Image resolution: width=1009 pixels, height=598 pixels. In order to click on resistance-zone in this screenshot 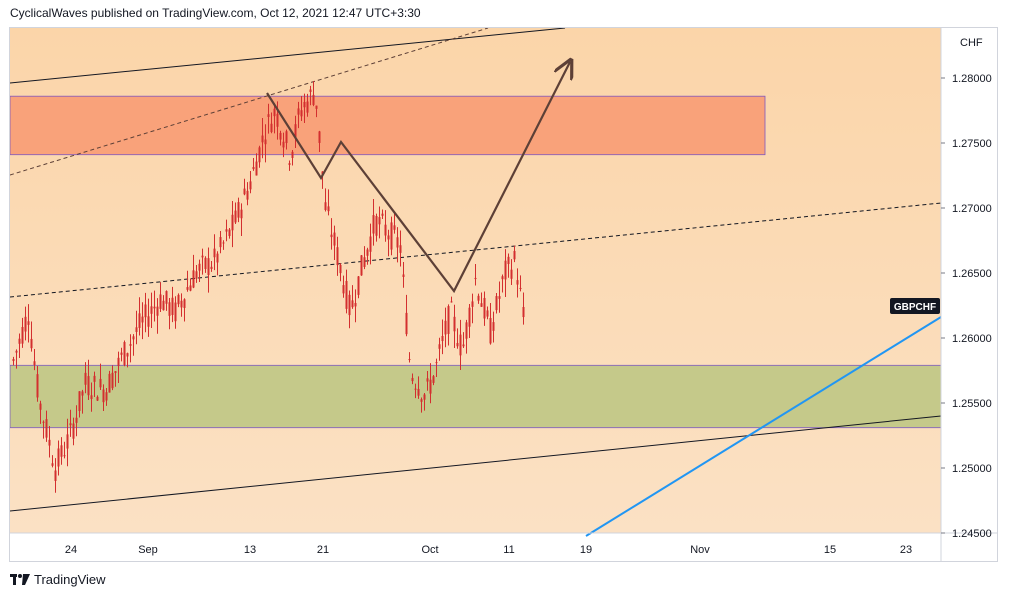, I will do `click(387, 125)`.